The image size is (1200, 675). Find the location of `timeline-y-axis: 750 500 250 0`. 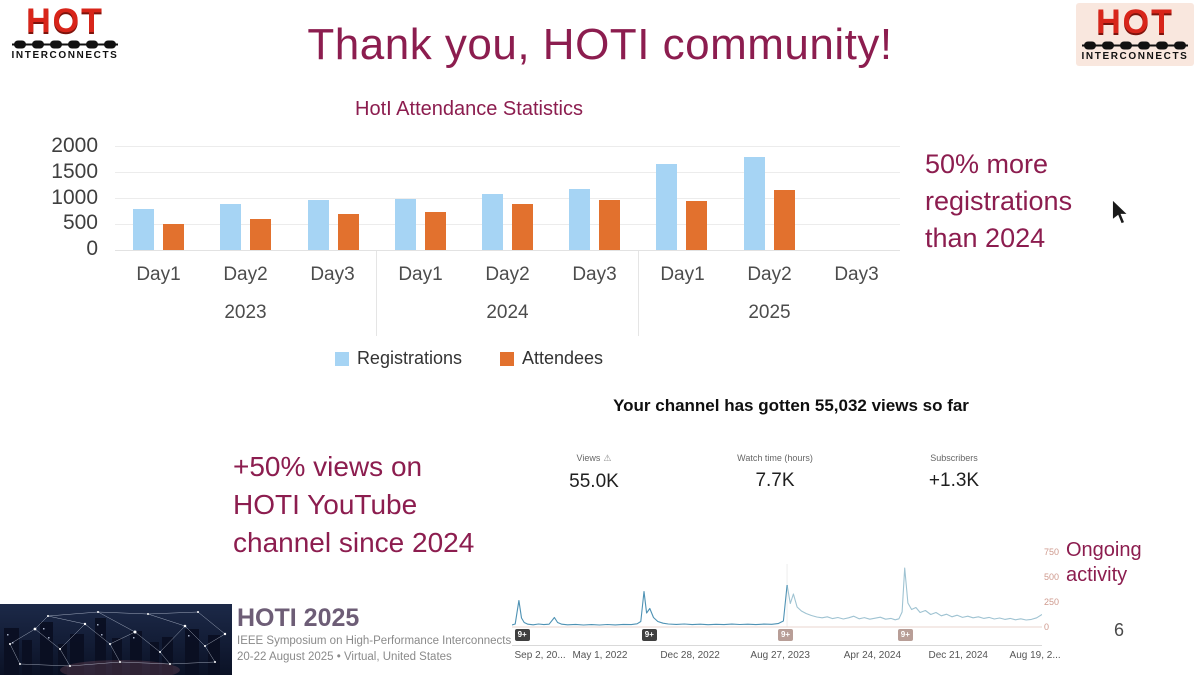

timeline-y-axis: 750 500 250 0 is located at coordinates (1056, 590).